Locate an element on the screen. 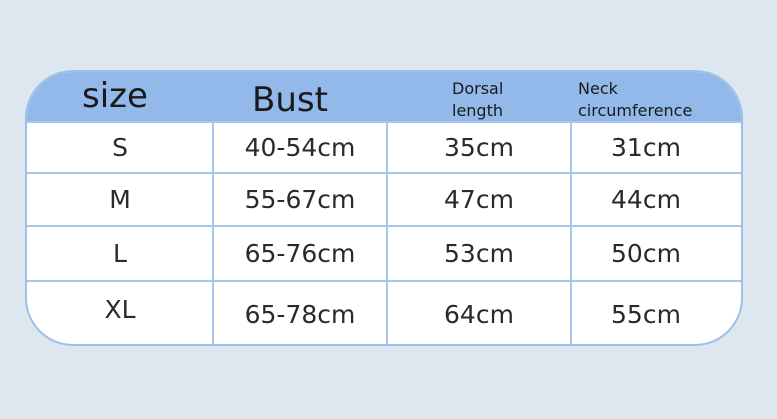 The height and width of the screenshot is (419, 777). header-neck-circumference: Neck circumference is located at coordinates (635, 100).